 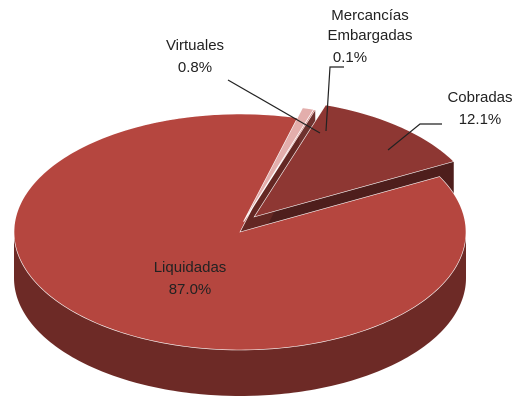 What do you see at coordinates (190, 289) in the screenshot?
I see `slice-value-label: 87.0%` at bounding box center [190, 289].